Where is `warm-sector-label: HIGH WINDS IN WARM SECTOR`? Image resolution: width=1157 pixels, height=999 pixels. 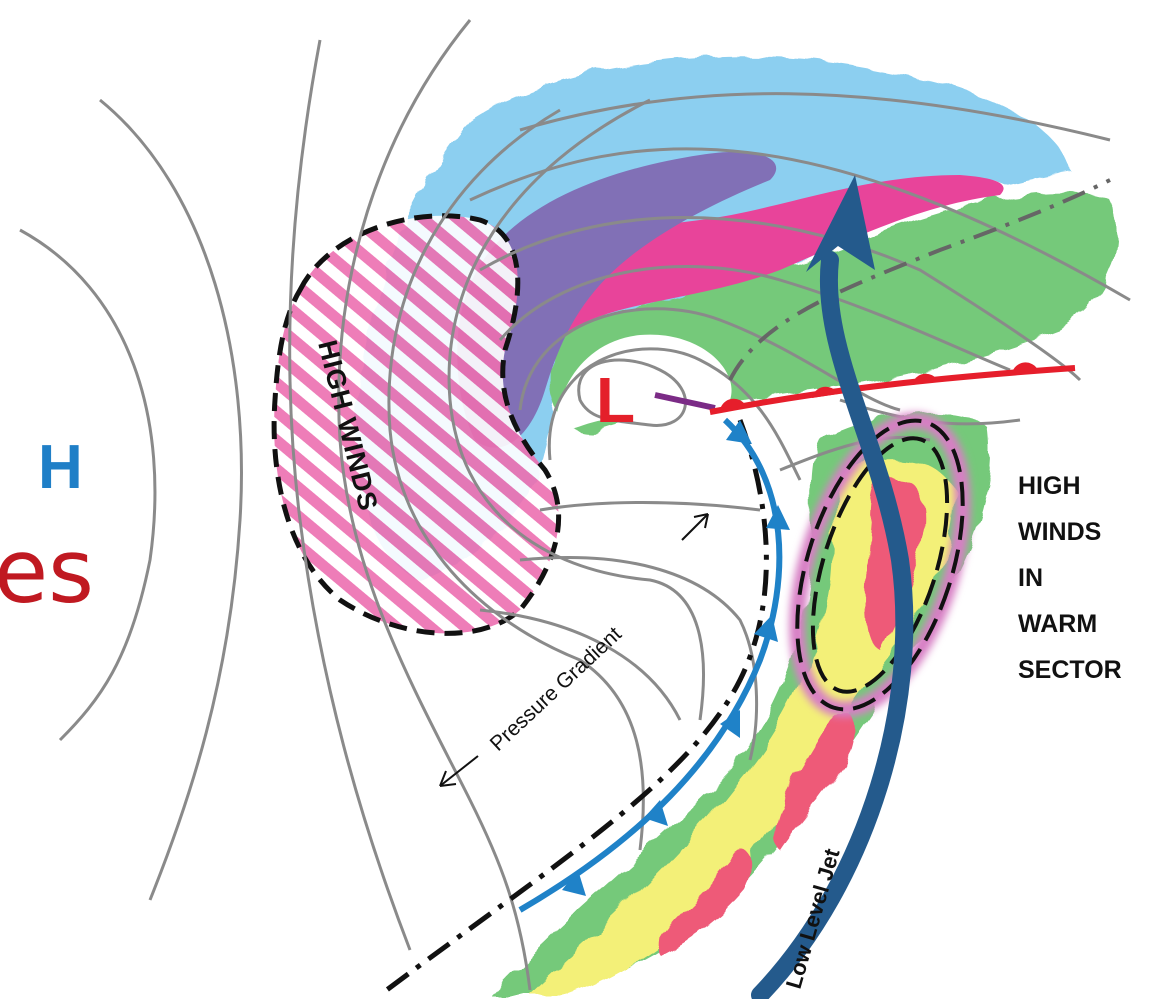
warm-sector-label: HIGH WINDS IN WARM SECTOR is located at coordinates (1070, 578).